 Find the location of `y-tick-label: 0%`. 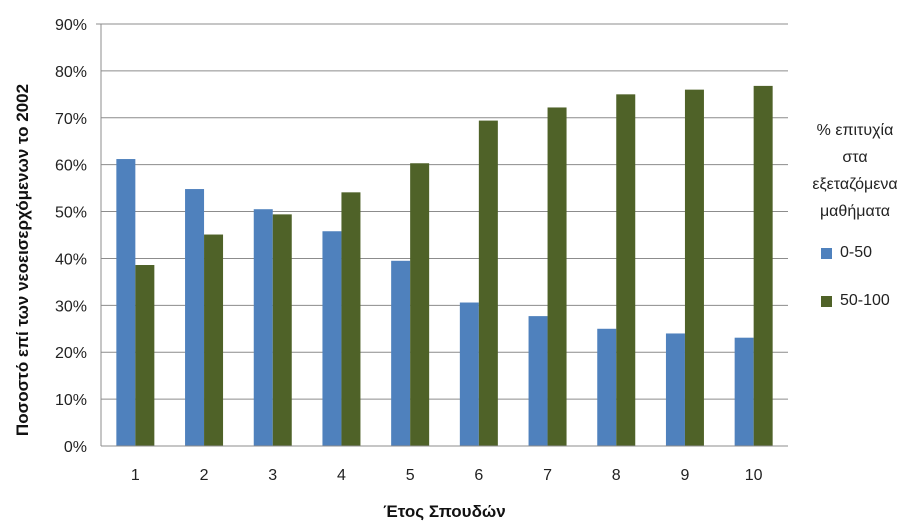

y-tick-label: 0% is located at coordinates (75, 447).